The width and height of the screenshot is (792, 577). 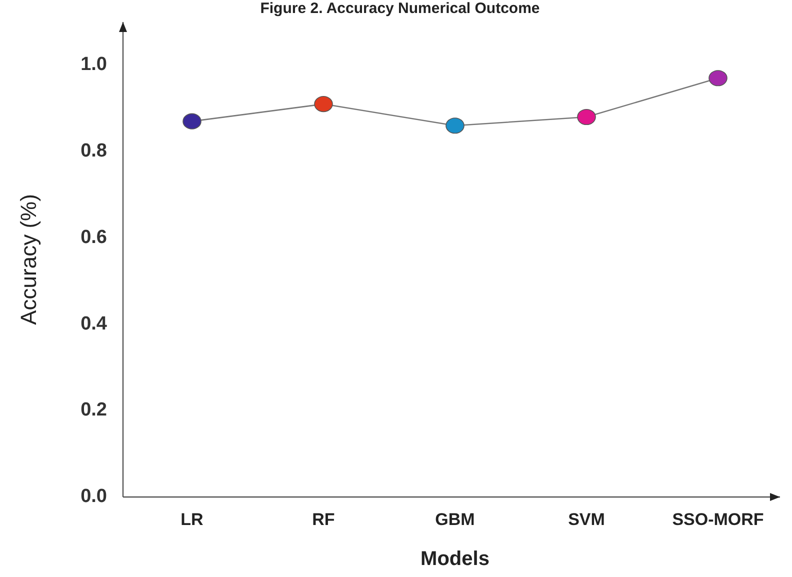 What do you see at coordinates (93, 237) in the screenshot?
I see `y-tick-label: 0.6` at bounding box center [93, 237].